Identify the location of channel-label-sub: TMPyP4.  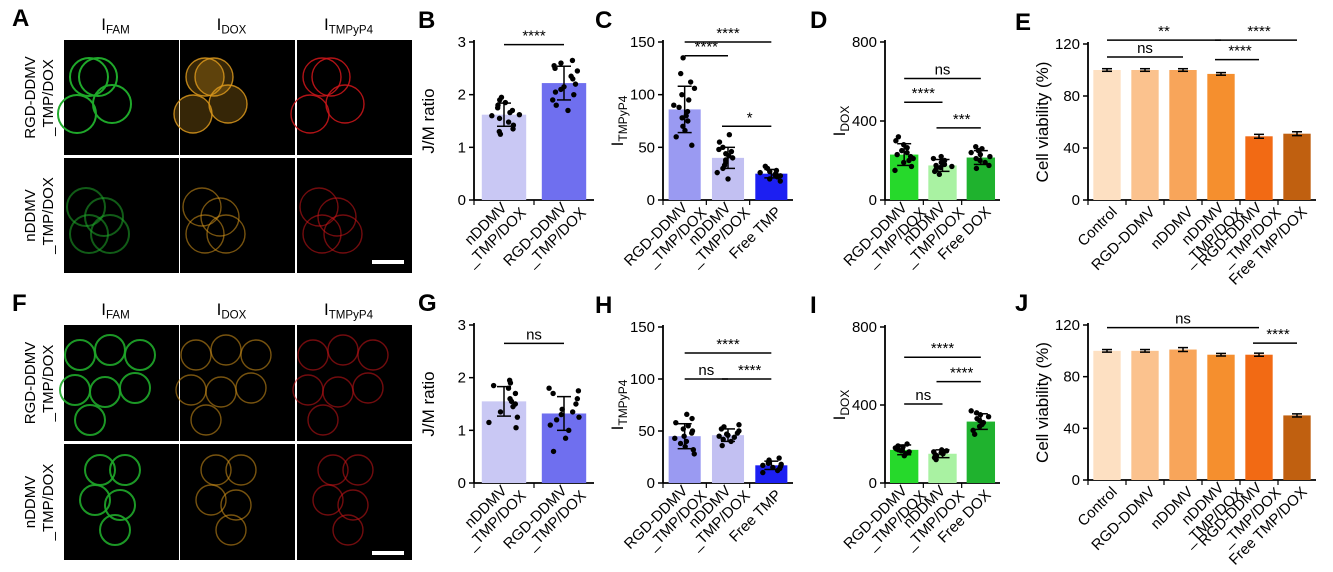
(351, 316).